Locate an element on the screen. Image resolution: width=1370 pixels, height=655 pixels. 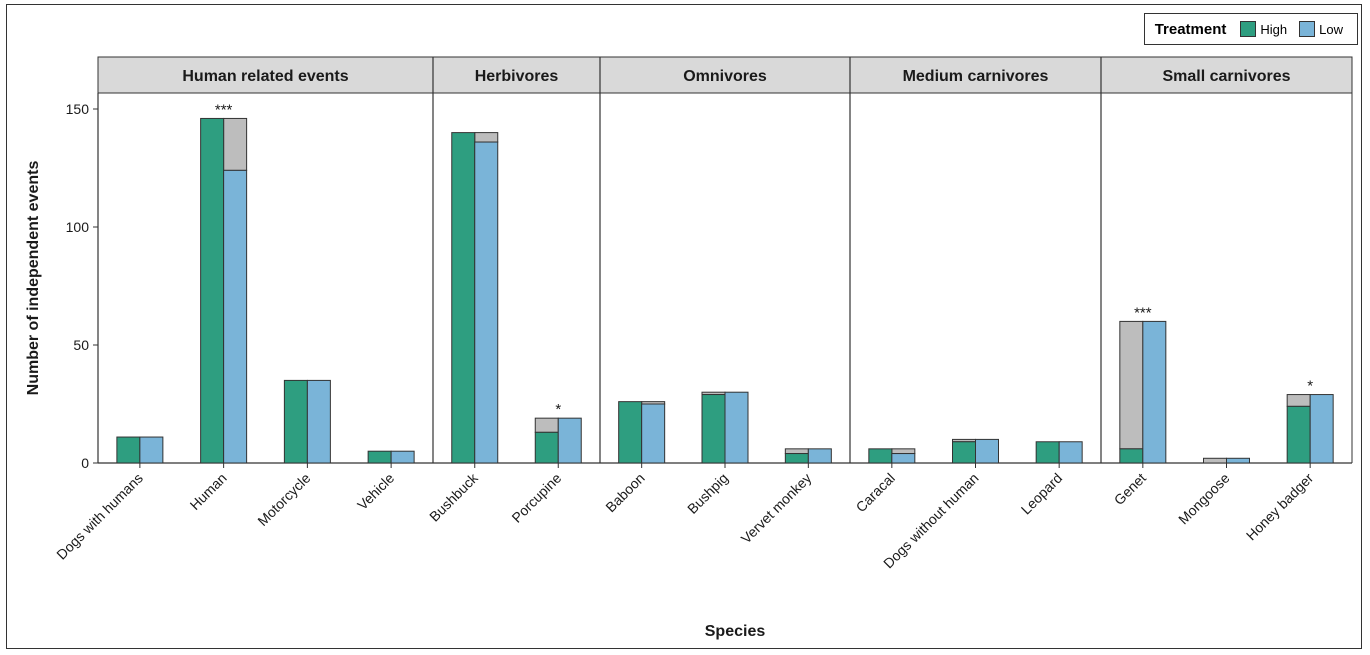
bar-high-motorcycle is located at coordinates (295, 421).